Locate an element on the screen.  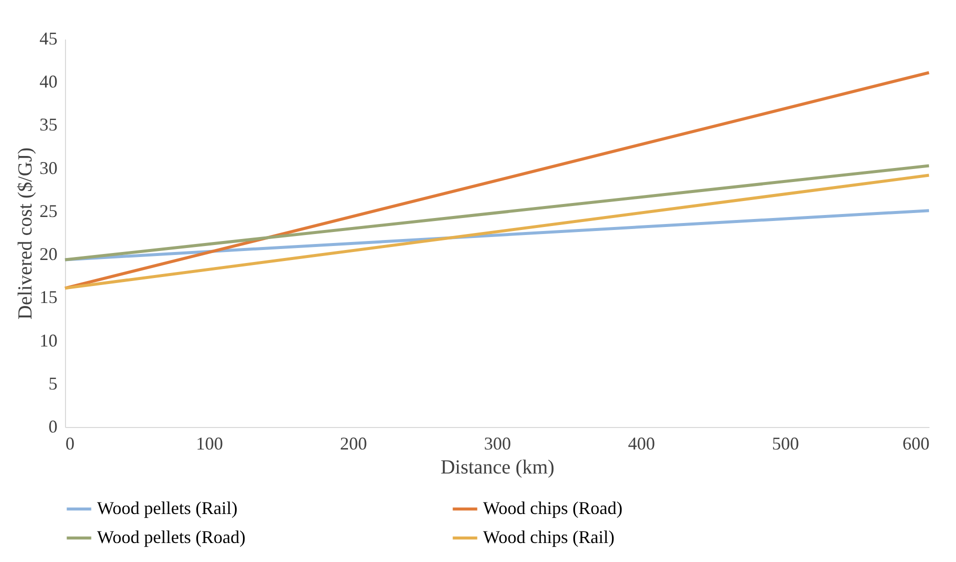
y-tick-label: 5 is located at coordinates (53, 383).